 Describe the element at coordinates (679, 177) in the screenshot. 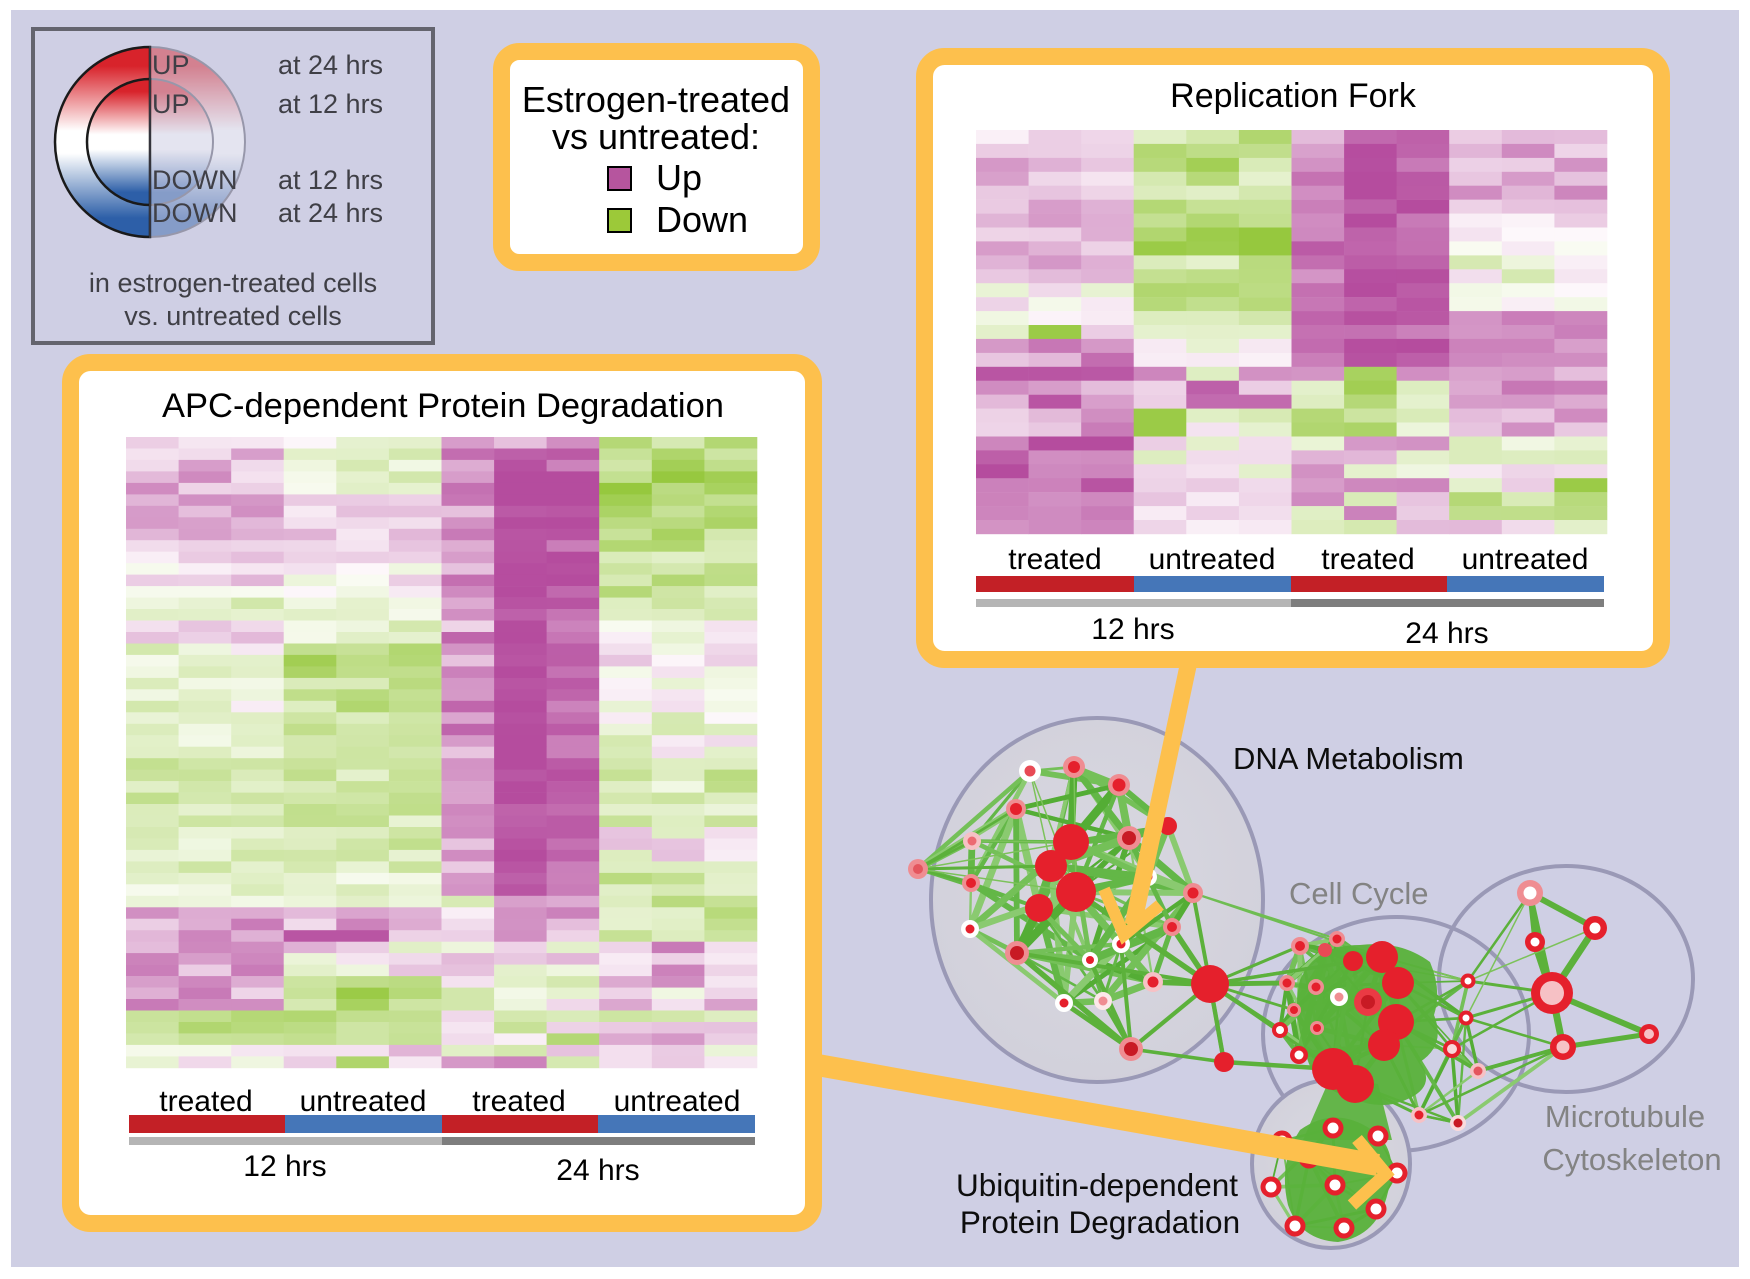

I see `svg-text: Up` at that location.